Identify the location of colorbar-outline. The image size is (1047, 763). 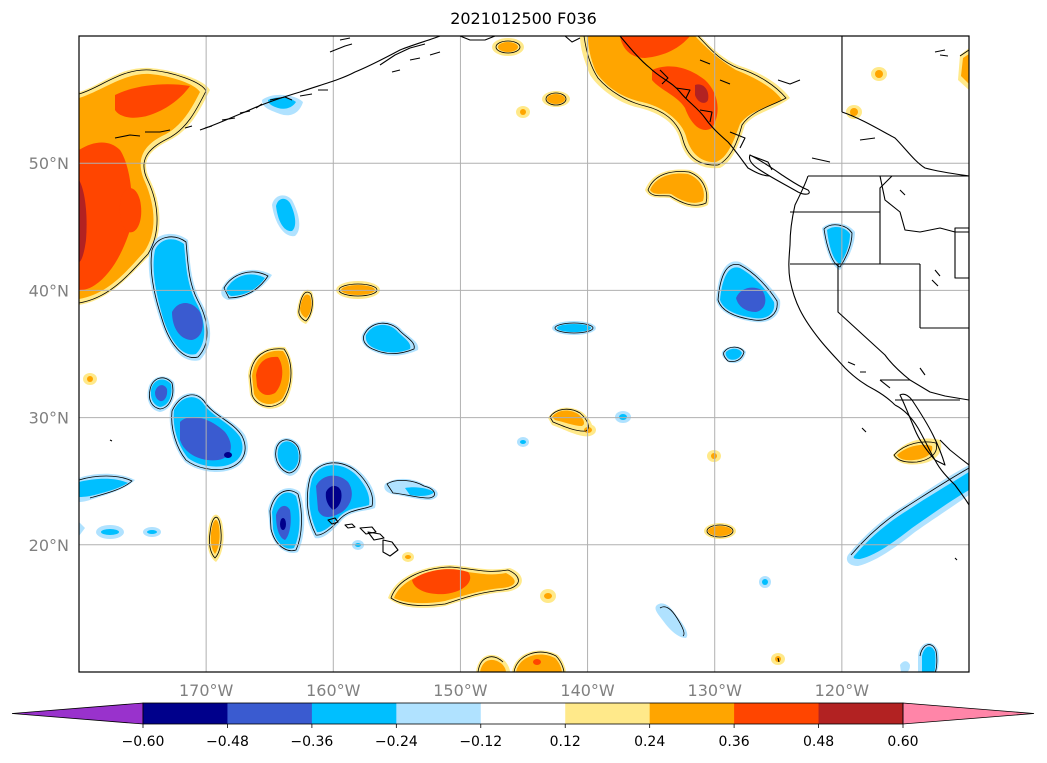
(523, 713).